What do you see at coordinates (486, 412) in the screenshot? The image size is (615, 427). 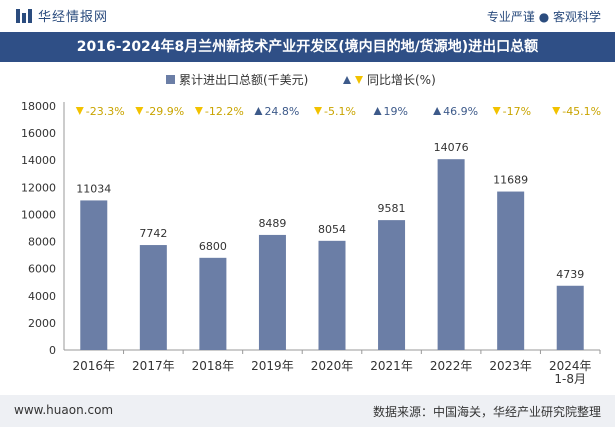 I see `footer-source: 数据来源：中国海关，华经产业研究院整理` at bounding box center [486, 412].